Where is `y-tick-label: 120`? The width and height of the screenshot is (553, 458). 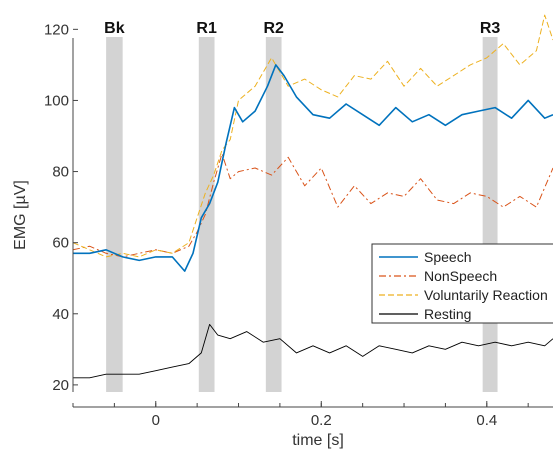
y-tick-label: 120 is located at coordinates (56, 29).